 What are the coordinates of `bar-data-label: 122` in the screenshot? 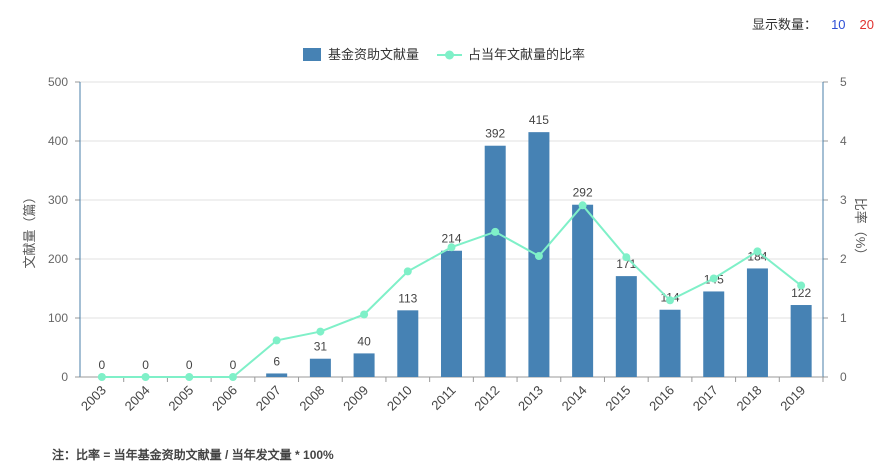 It's located at (801, 293).